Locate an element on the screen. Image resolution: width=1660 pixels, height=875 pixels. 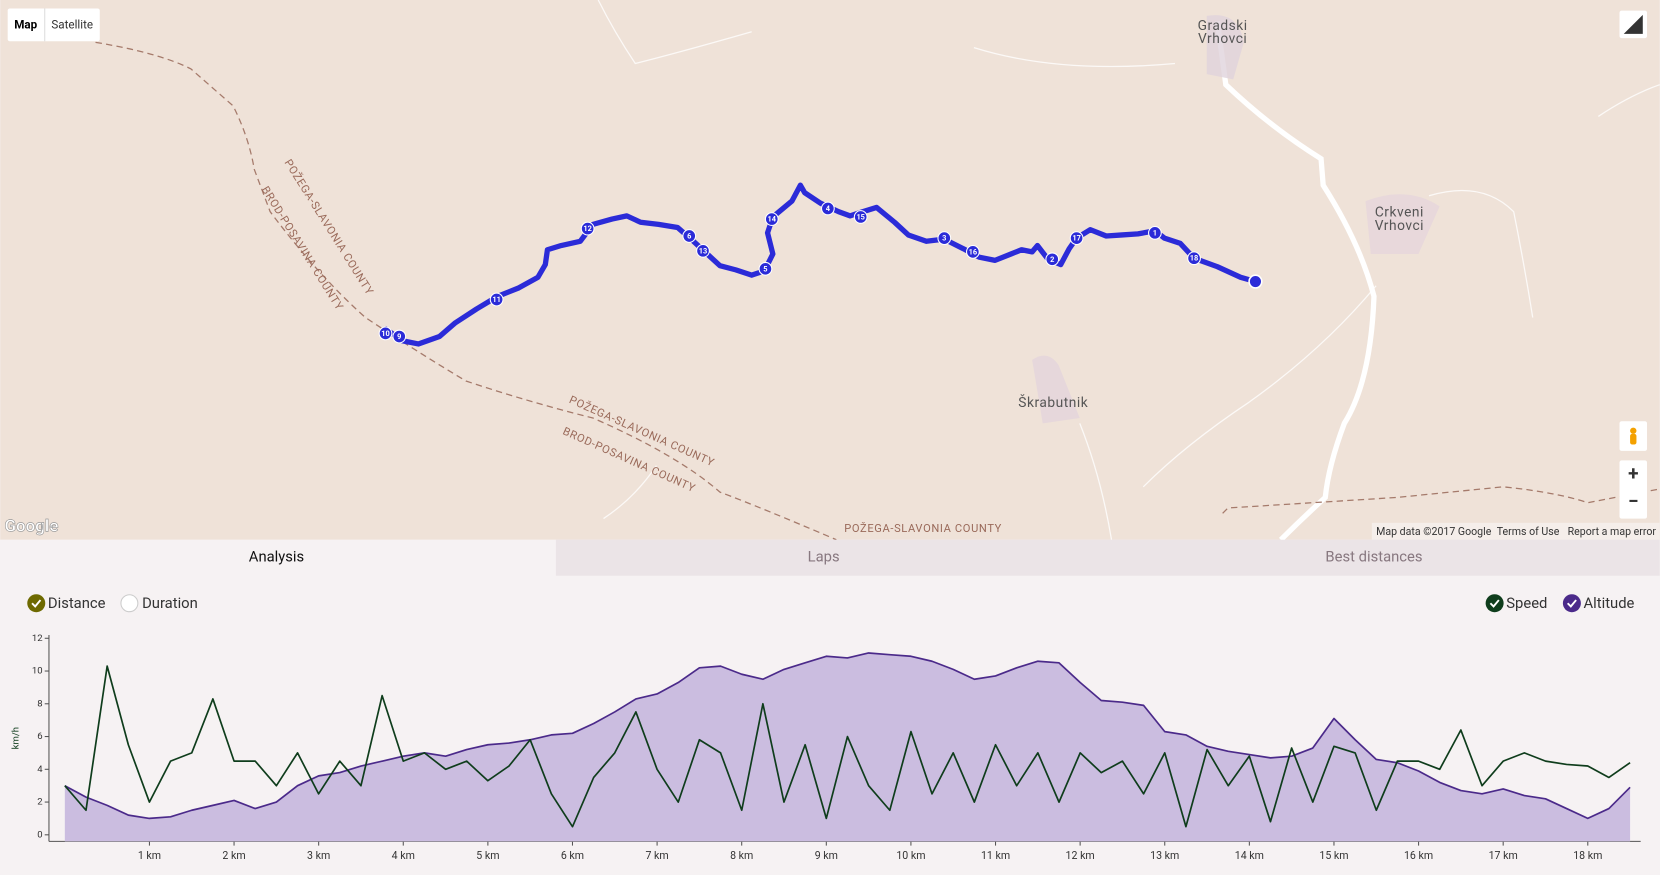
place-label: Škrabutnik is located at coordinates (1053, 402).